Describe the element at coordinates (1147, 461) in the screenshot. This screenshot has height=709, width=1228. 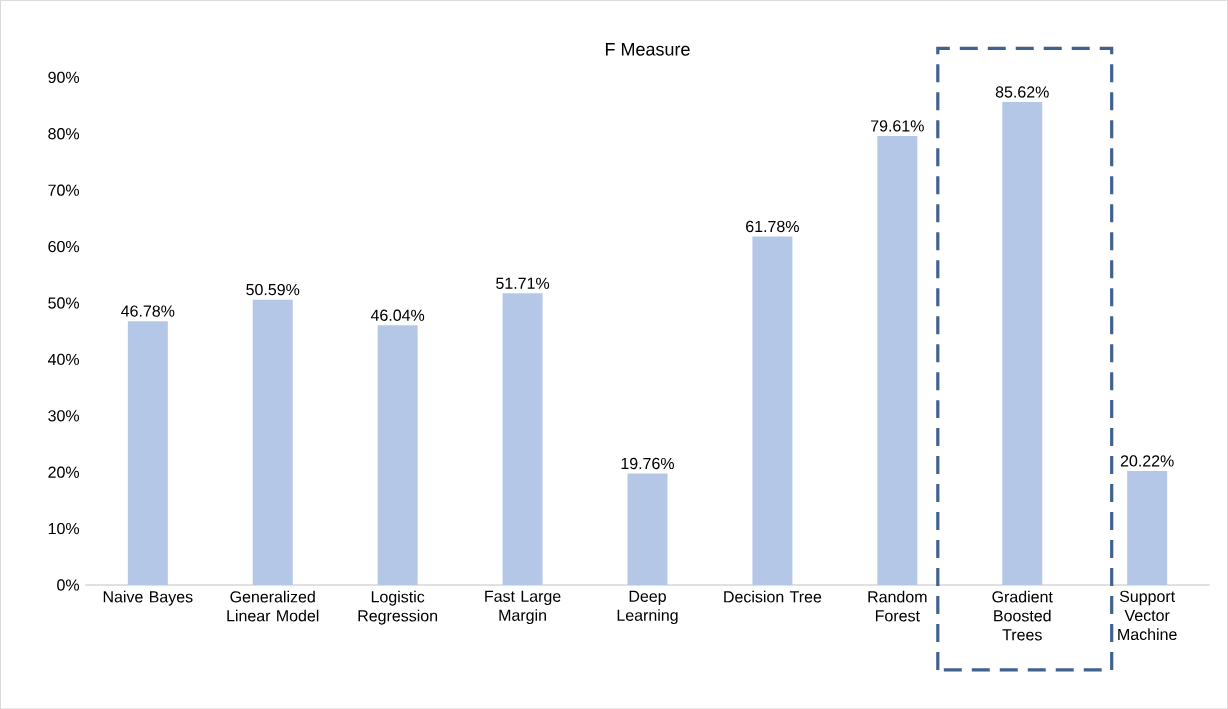
I see `data-label: 20.22%` at that location.